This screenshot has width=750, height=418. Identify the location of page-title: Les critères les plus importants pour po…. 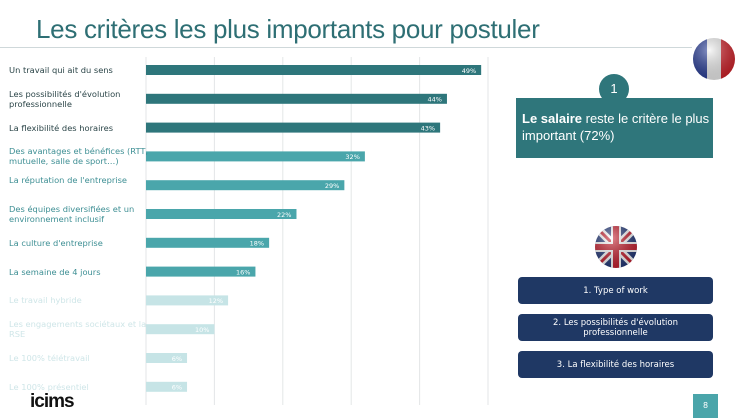
(288, 29).